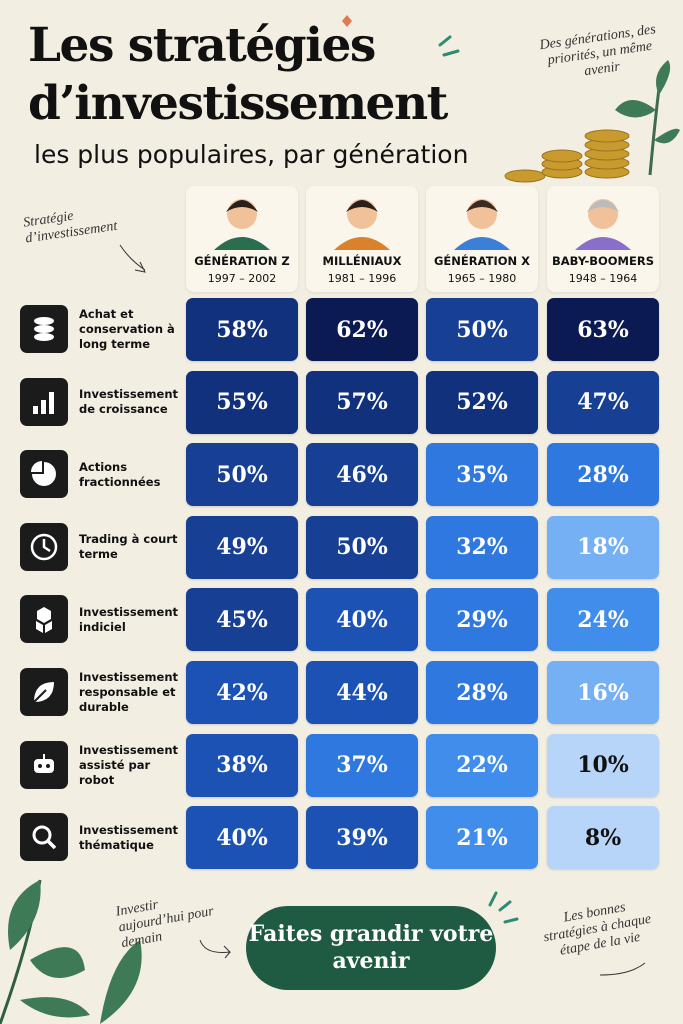 The image size is (683, 1024). What do you see at coordinates (129, 402) in the screenshot?
I see `row-label: Investissement de croissance` at bounding box center [129, 402].